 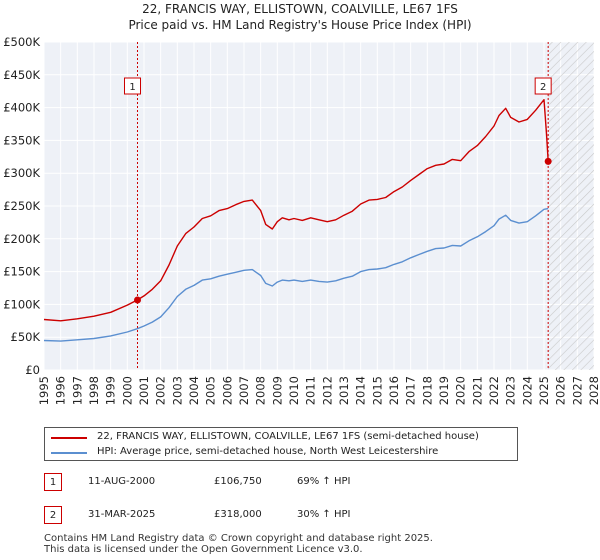 I want to click on legend-swatch-hpi, so click(x=69, y=453).